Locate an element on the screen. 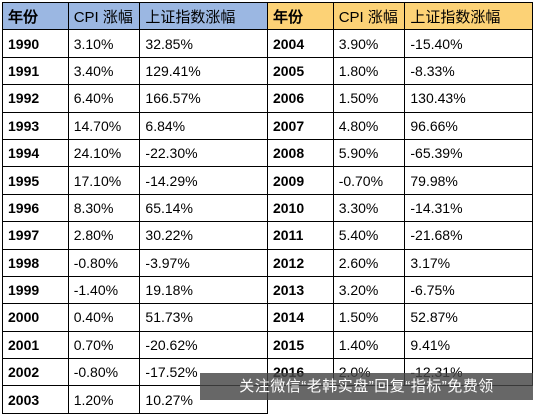 The width and height of the screenshot is (533, 414). left-index-cell: -20.62% is located at coordinates (203, 345).